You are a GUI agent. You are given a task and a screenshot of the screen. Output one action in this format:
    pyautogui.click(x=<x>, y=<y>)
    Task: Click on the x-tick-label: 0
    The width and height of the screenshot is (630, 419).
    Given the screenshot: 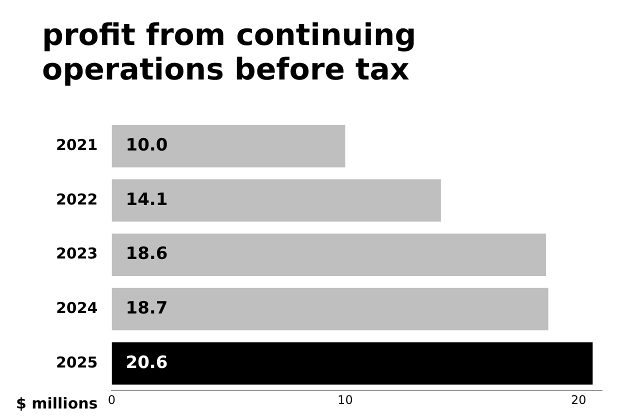 What is the action you would take?
    pyautogui.click(x=112, y=399)
    